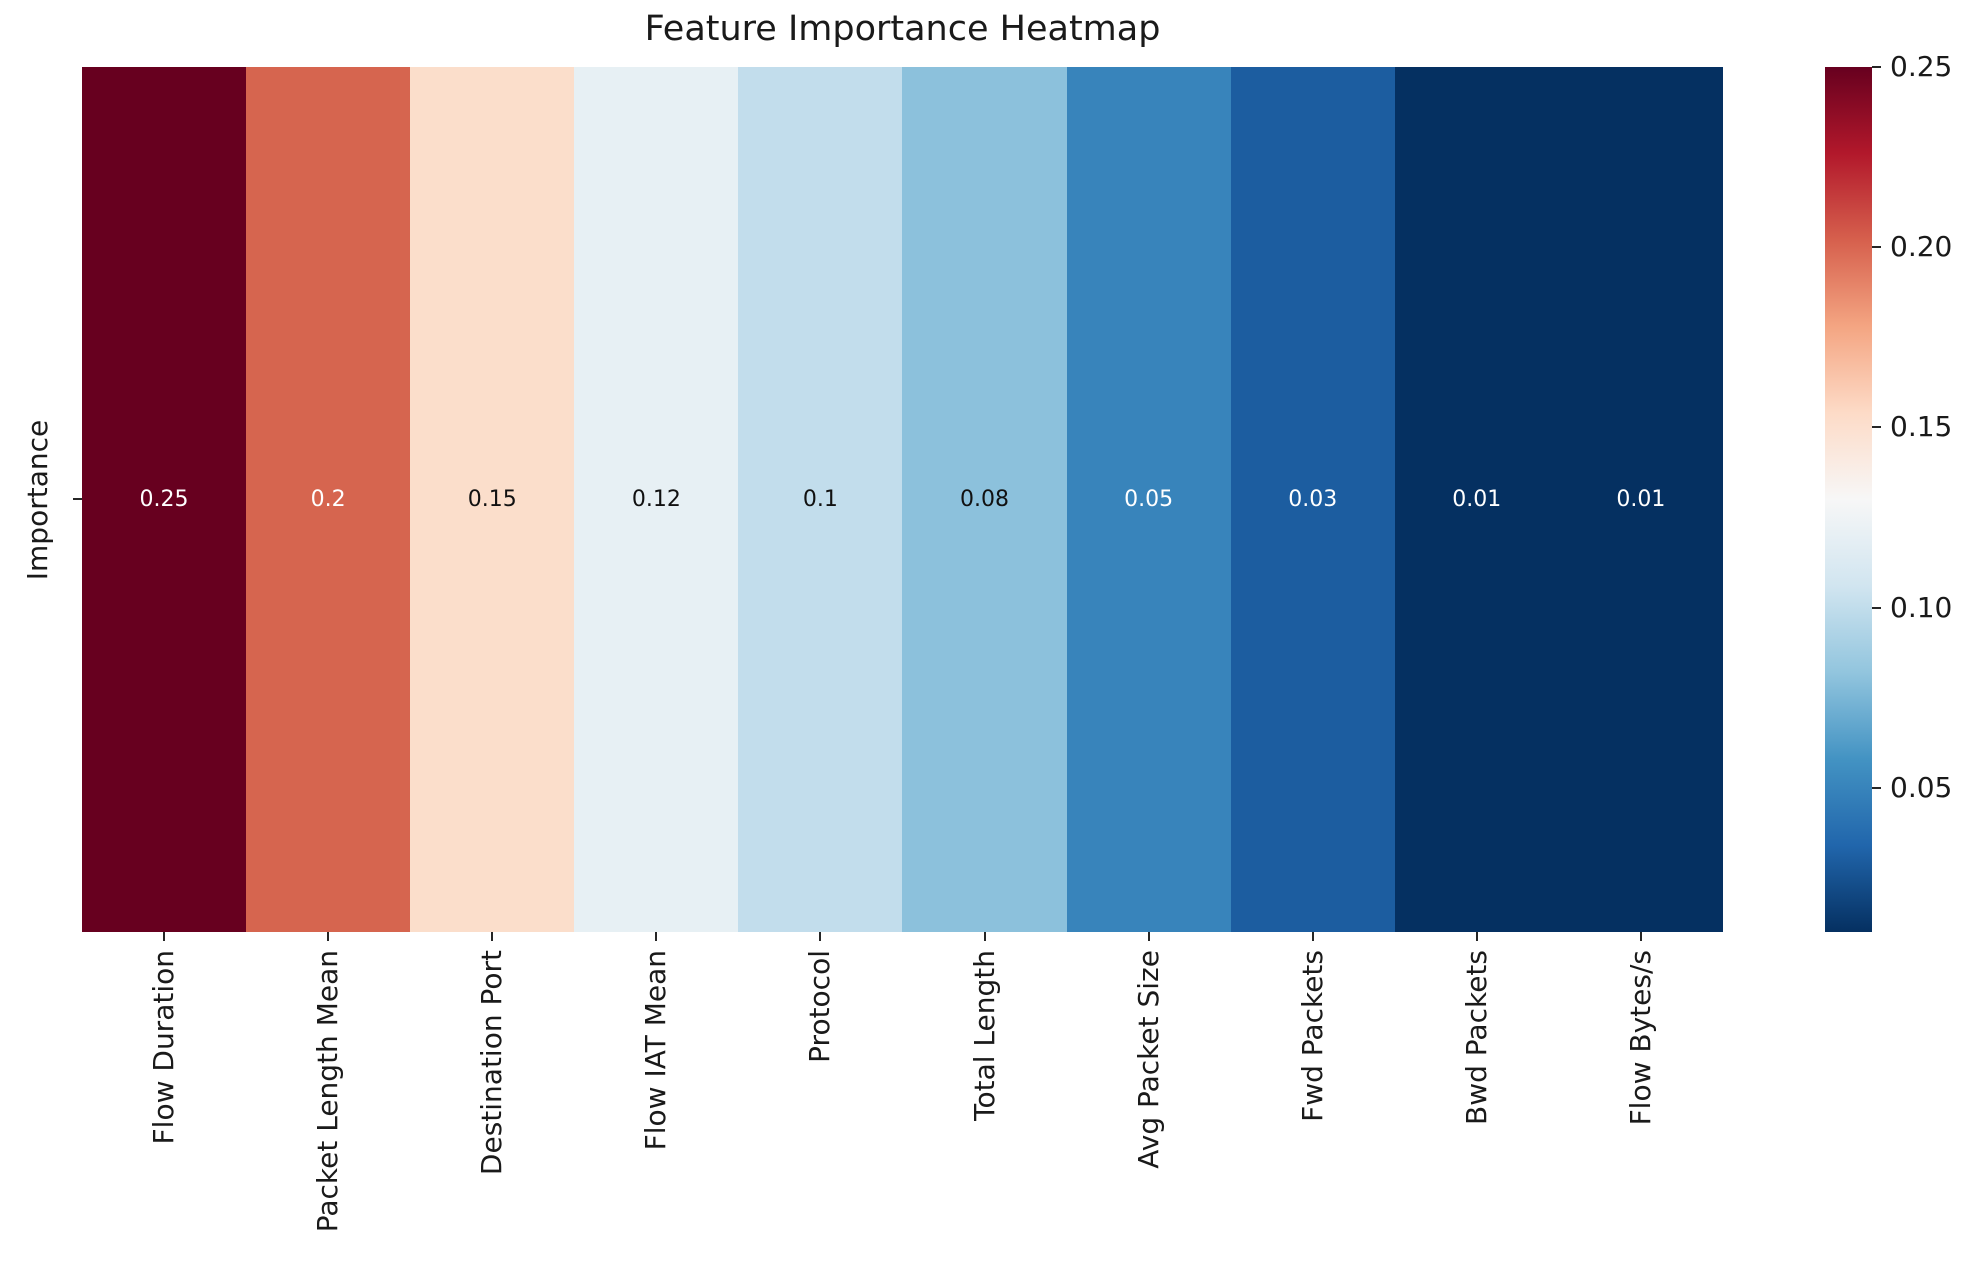 The height and width of the screenshot is (1275, 1980). Describe the element at coordinates (1848, 499) in the screenshot. I see `colorbar` at that location.